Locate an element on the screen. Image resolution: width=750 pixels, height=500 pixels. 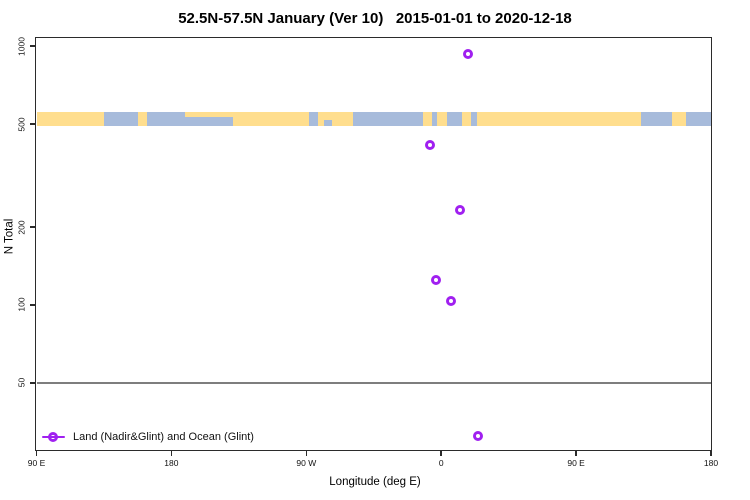
surface-band is located at coordinates (374, 119).